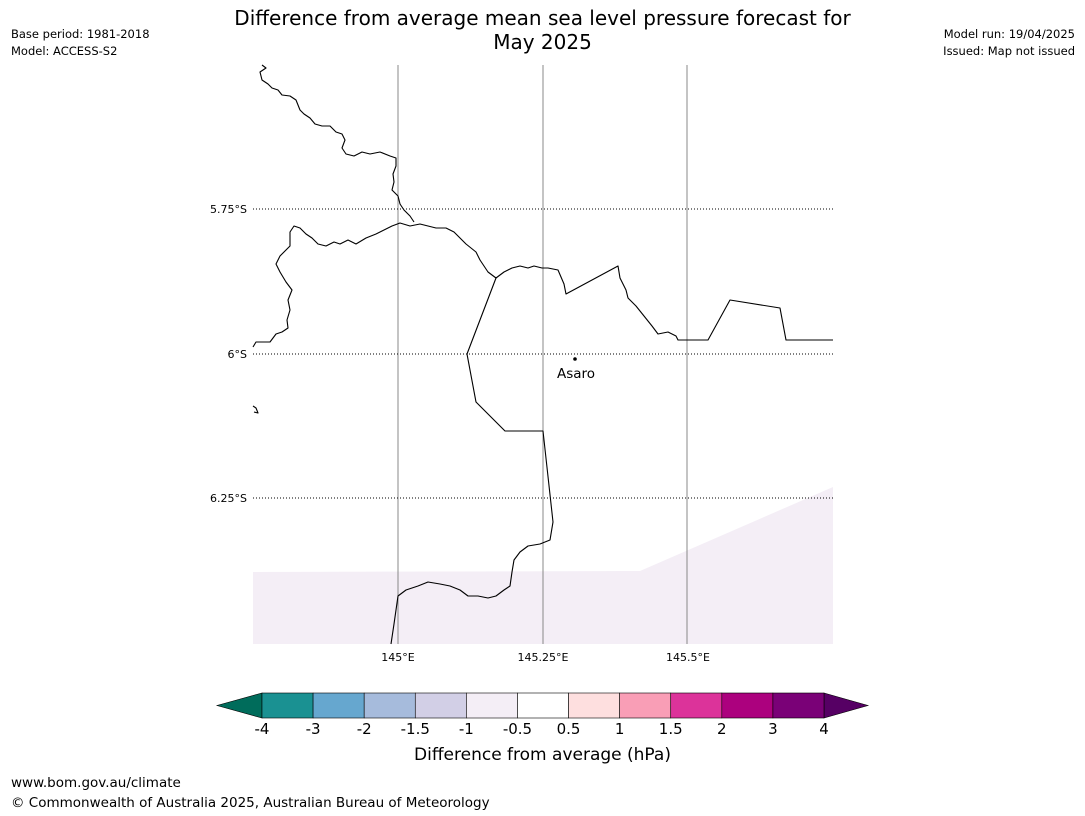 The image size is (1085, 816). I want to click on province-border-south, so click(472, 461).